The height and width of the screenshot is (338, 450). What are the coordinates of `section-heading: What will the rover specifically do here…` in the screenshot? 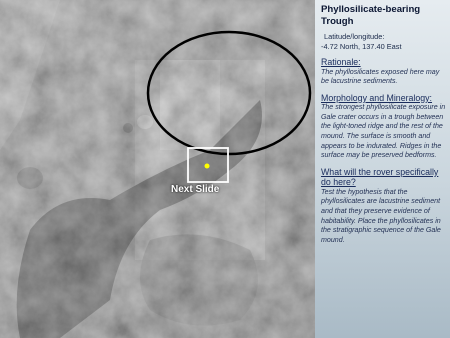 It's located at (380, 177).